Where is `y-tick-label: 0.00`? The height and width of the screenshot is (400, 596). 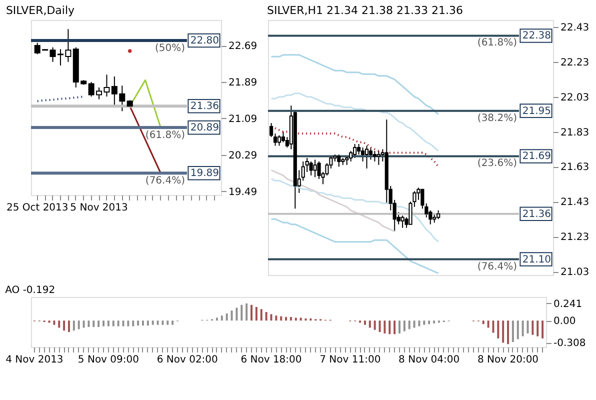
y-tick-label: 0.00 is located at coordinates (565, 322).